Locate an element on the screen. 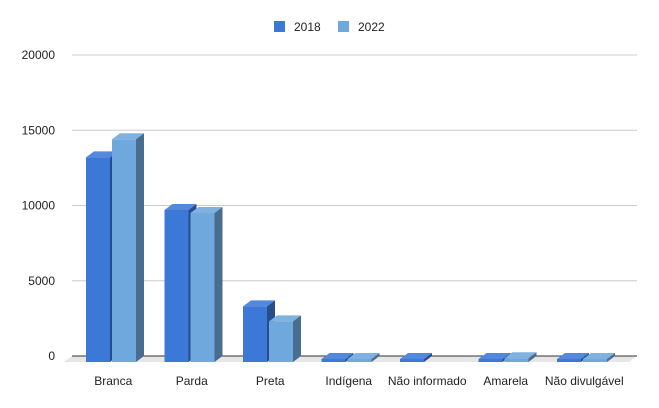 This screenshot has width=659, height=408. bar-2022-Indígena is located at coordinates (363, 357).